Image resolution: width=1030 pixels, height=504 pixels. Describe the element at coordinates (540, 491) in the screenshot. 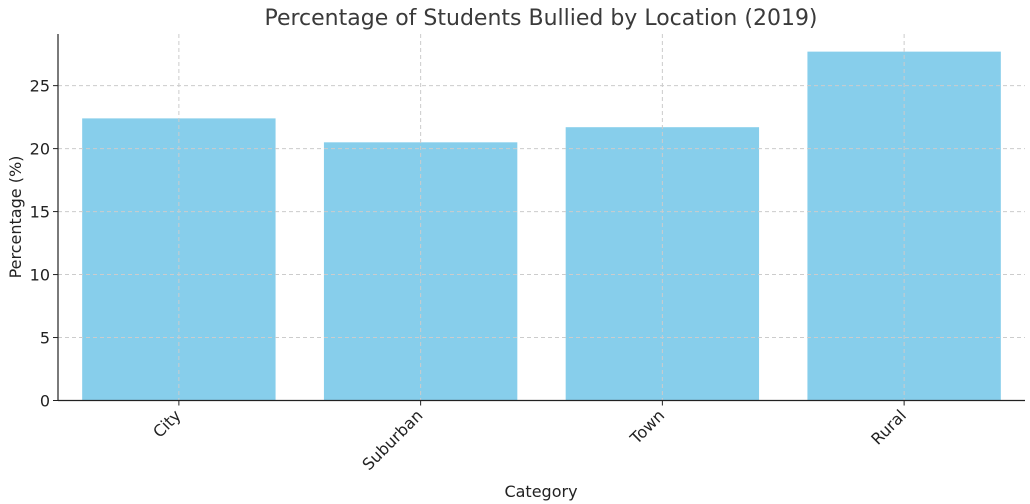

I see `x-axis-label: Category` at that location.